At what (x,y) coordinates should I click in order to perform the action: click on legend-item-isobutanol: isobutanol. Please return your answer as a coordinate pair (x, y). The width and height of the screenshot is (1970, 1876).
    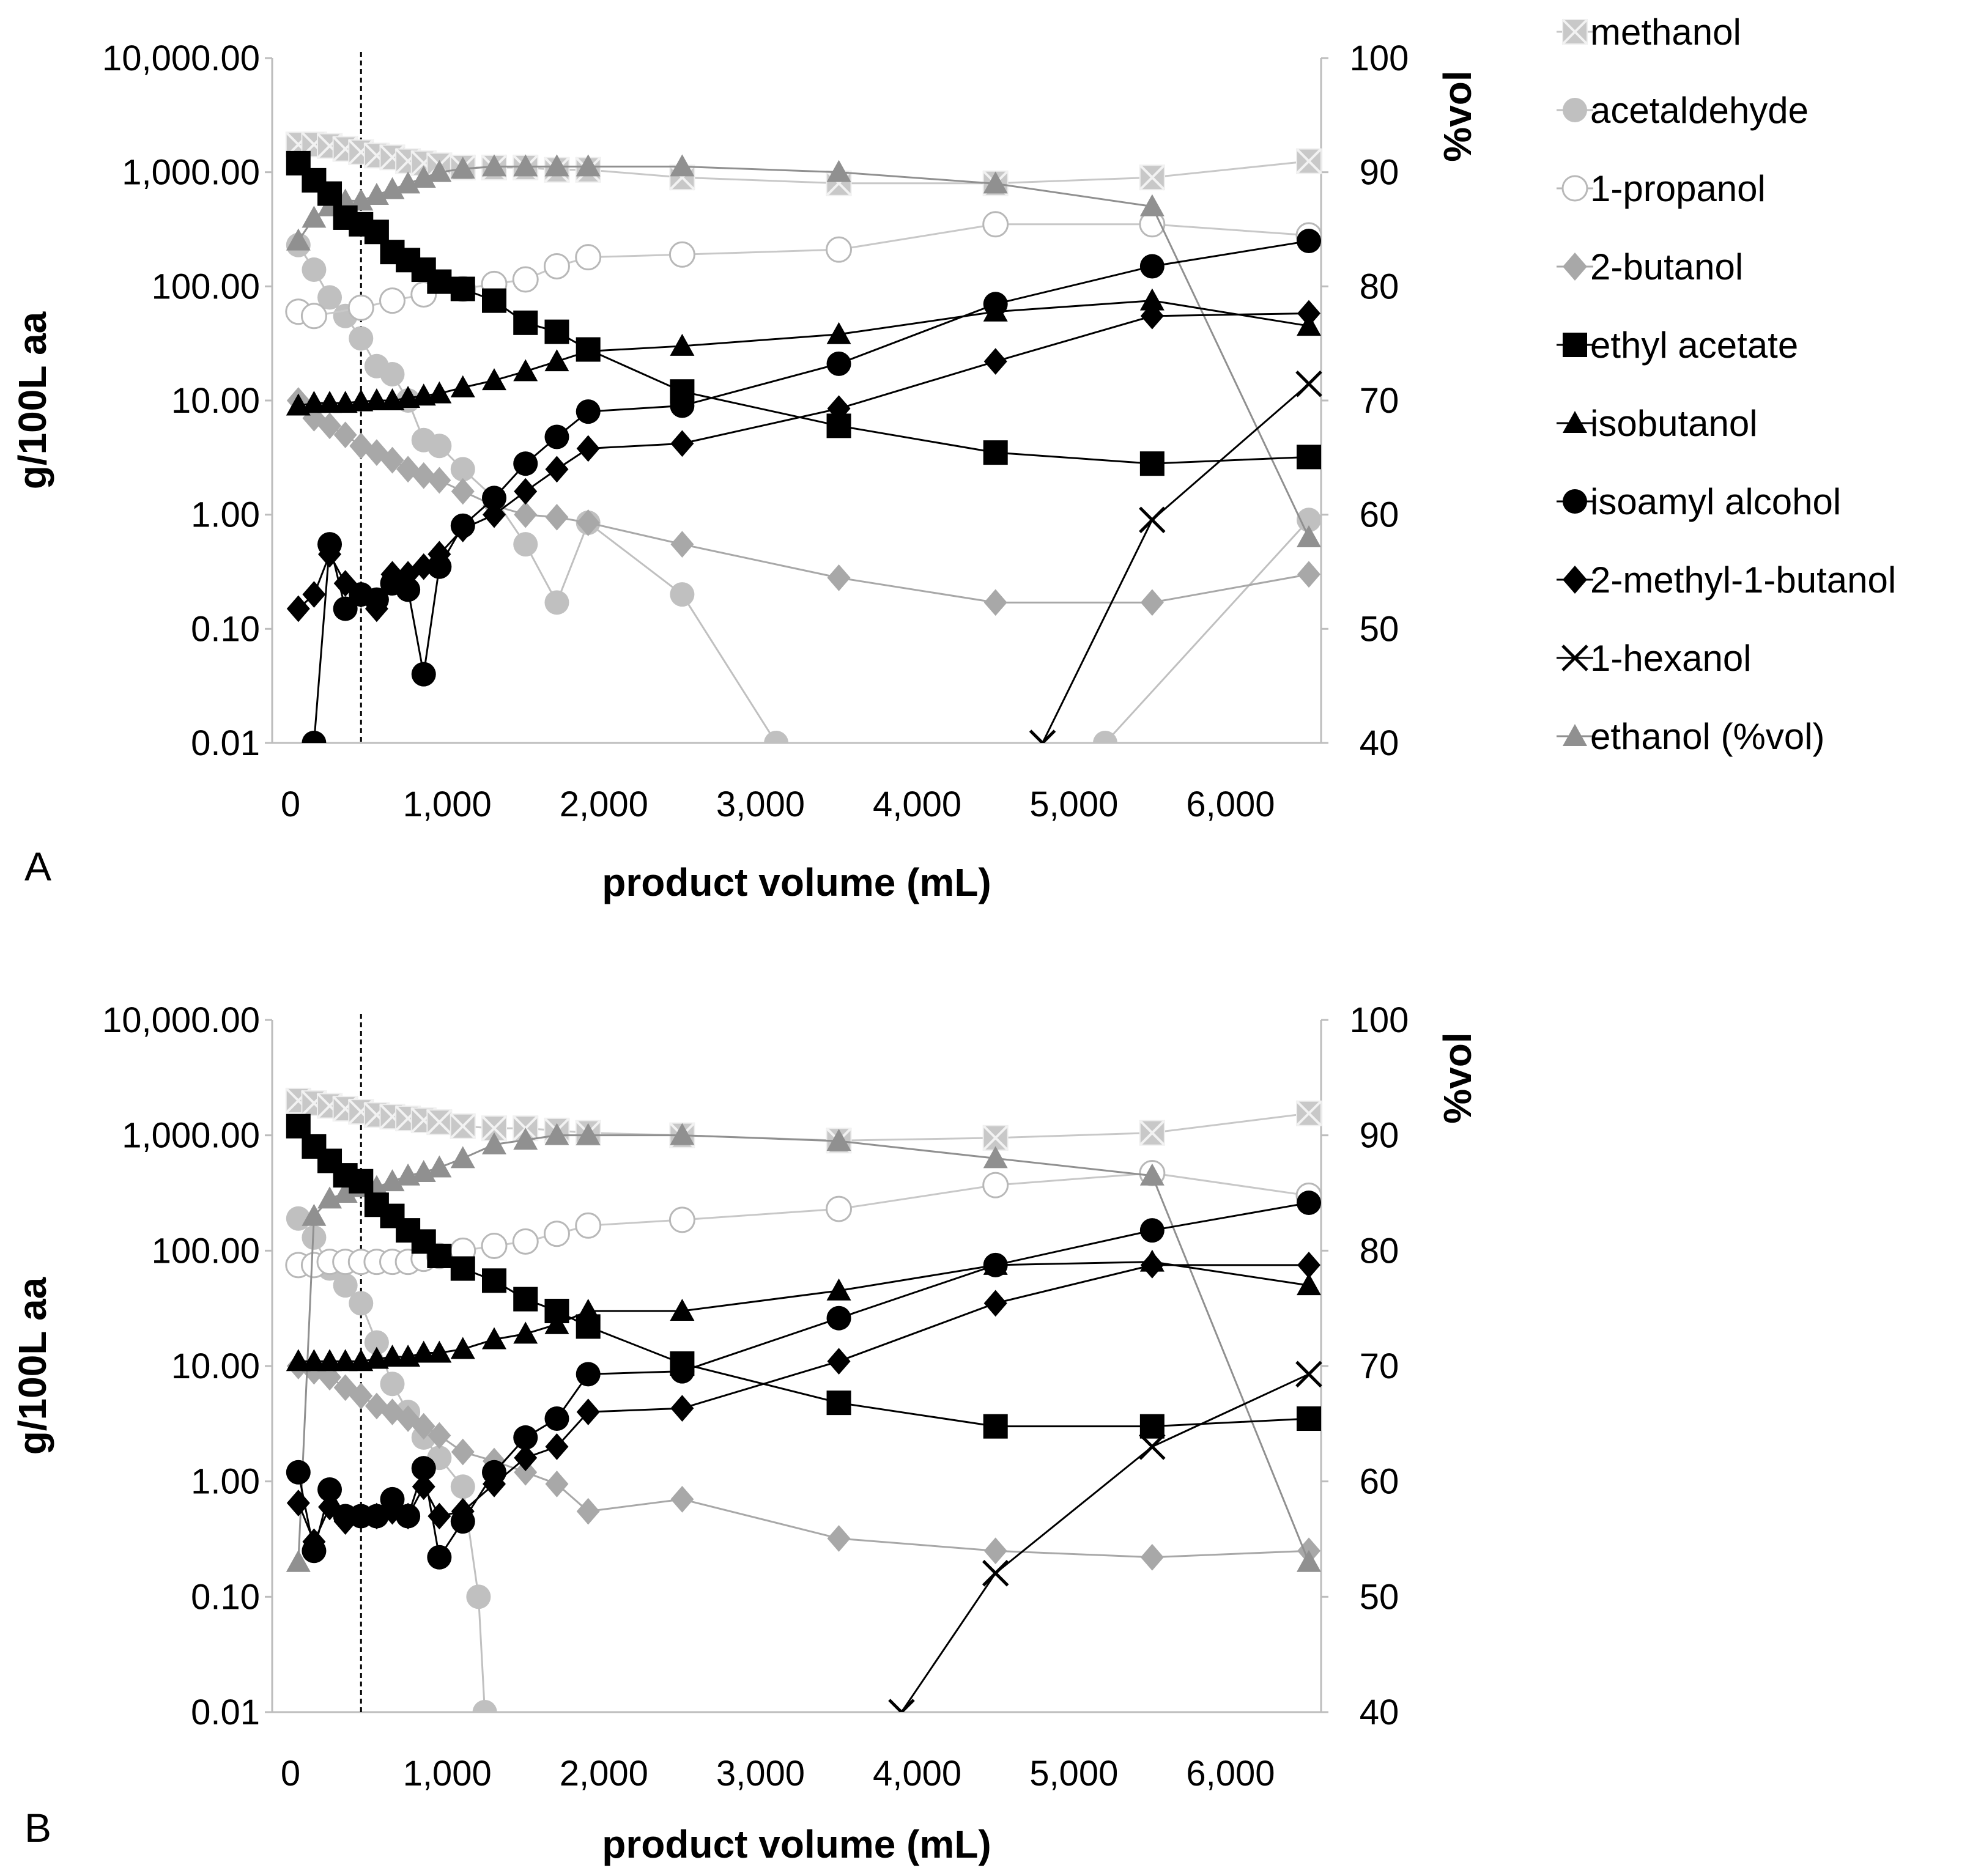
    Looking at the image, I should click on (1657, 423).